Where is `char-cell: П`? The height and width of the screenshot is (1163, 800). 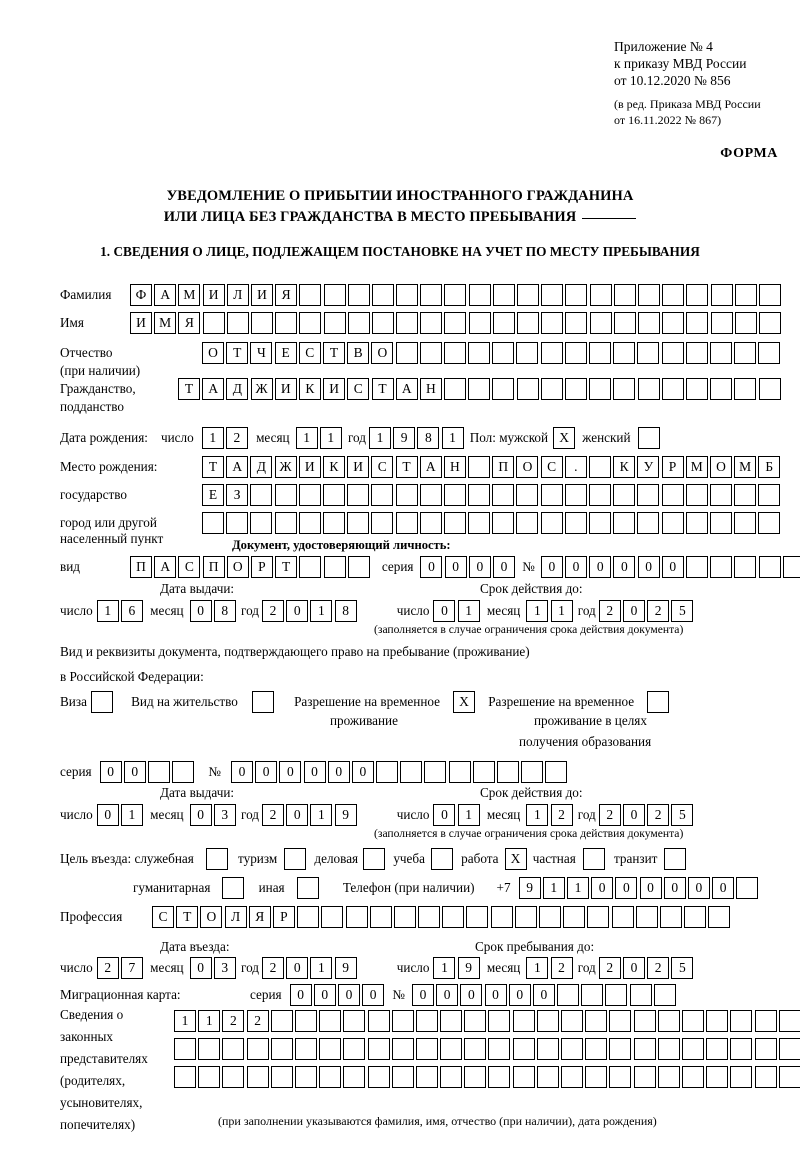 char-cell: П is located at coordinates (141, 567).